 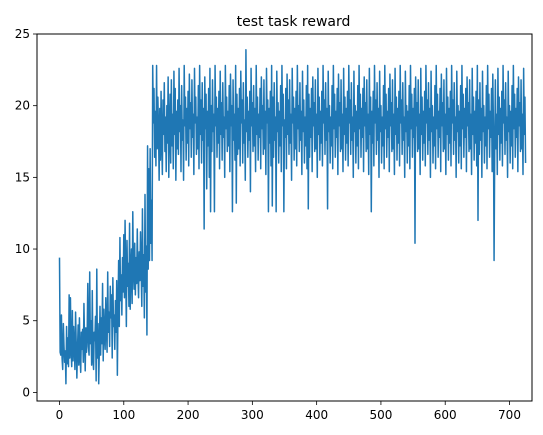 I want to click on x-axis: 0 100 200 300 400 500 600 700, so click(x=288, y=411).